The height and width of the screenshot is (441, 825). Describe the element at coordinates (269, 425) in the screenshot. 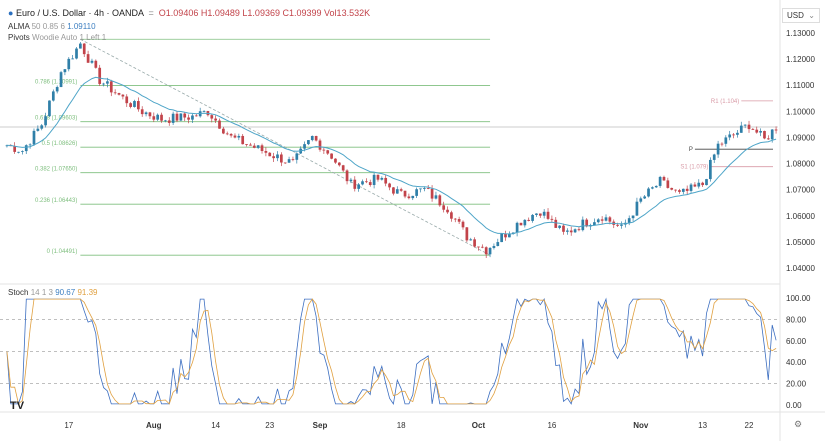

I see `time-tick-label: 23` at that location.